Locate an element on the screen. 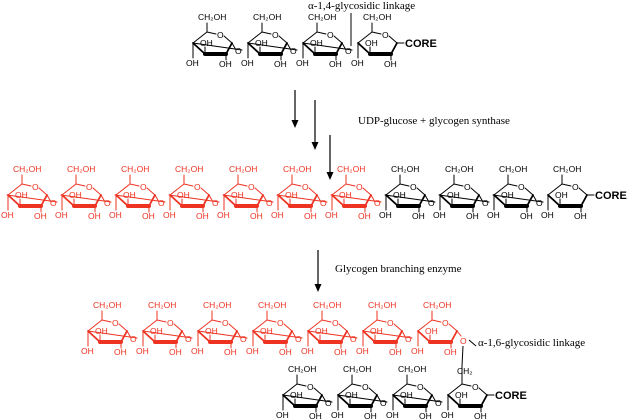 This screenshot has height=420, width=630. step2-enzyme-label: Glycogen branching enzyme is located at coordinates (398, 269).